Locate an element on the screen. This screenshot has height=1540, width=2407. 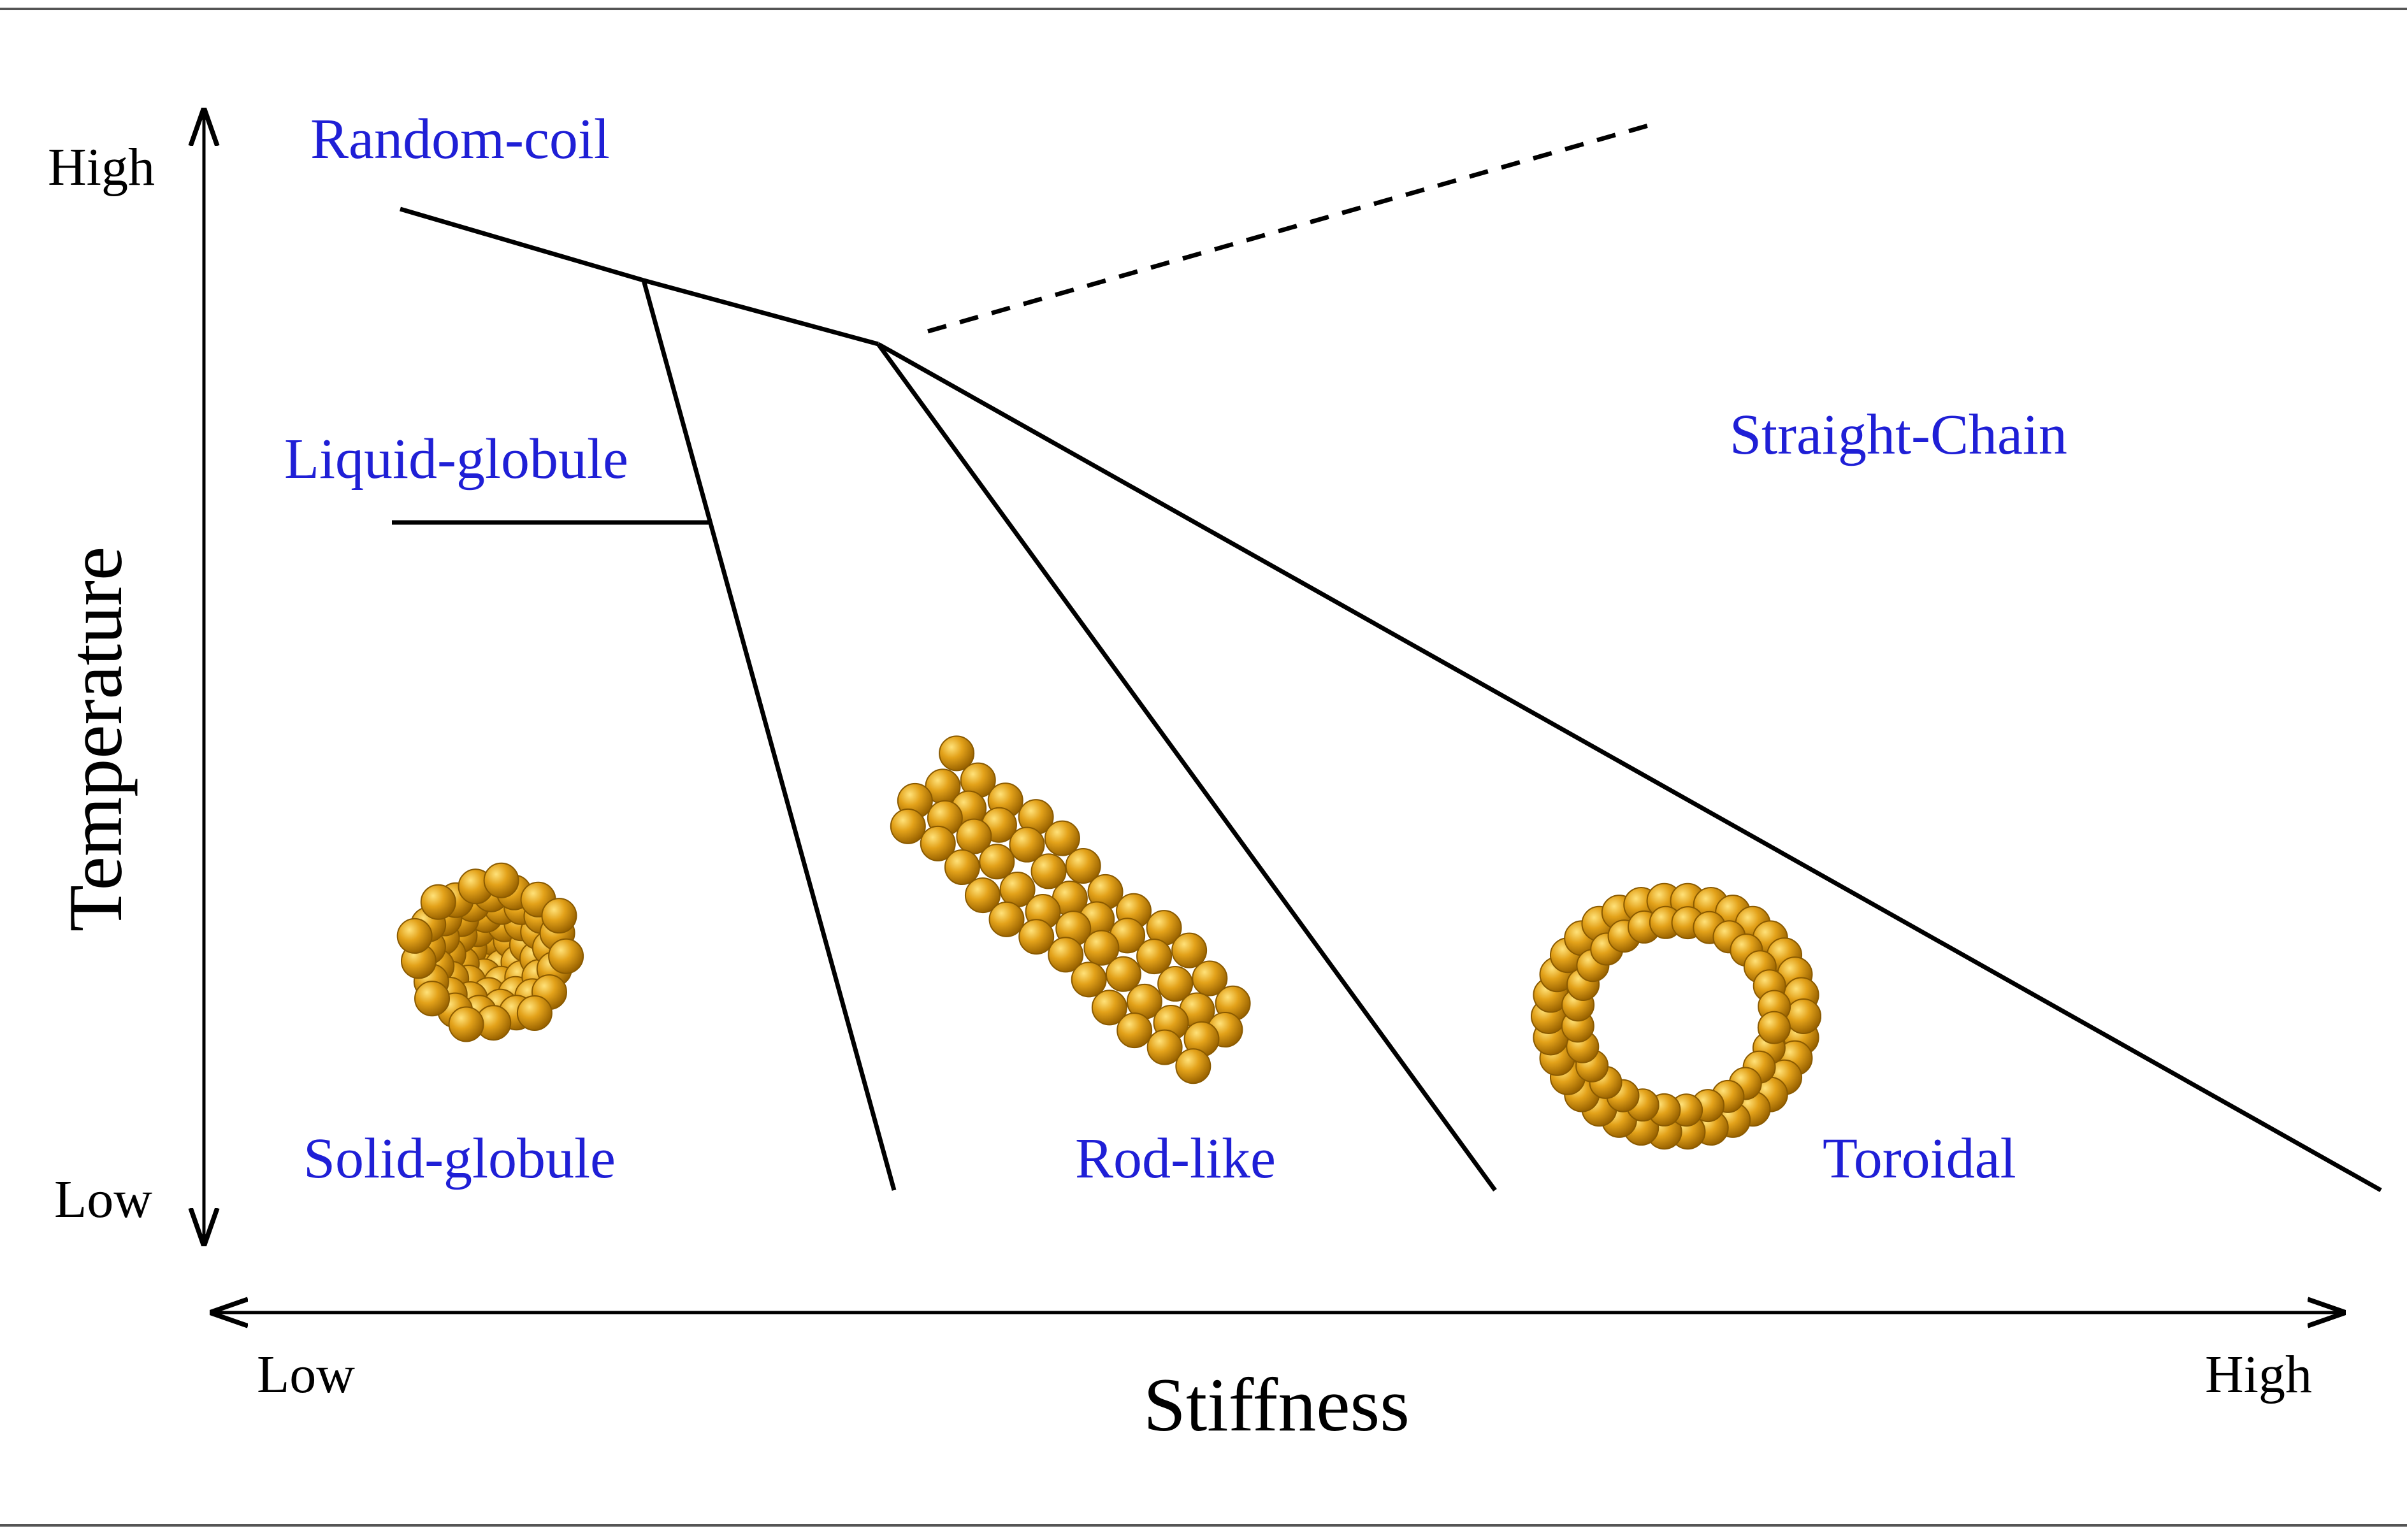
boundary-solid-rod is located at coordinates (769, 735).